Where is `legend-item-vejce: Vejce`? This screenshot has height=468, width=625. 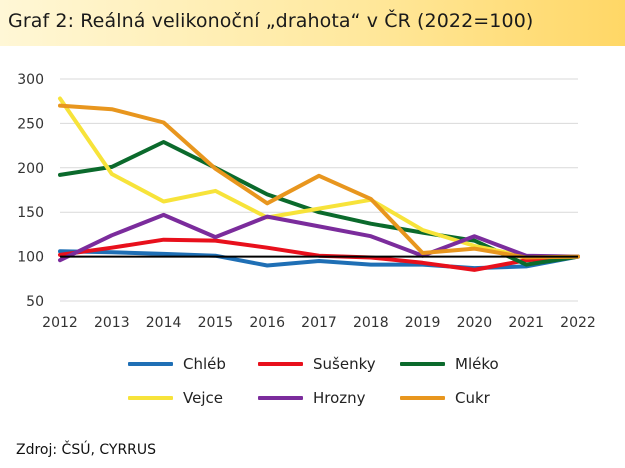 legend-item-vejce: Vejce is located at coordinates (175, 398).